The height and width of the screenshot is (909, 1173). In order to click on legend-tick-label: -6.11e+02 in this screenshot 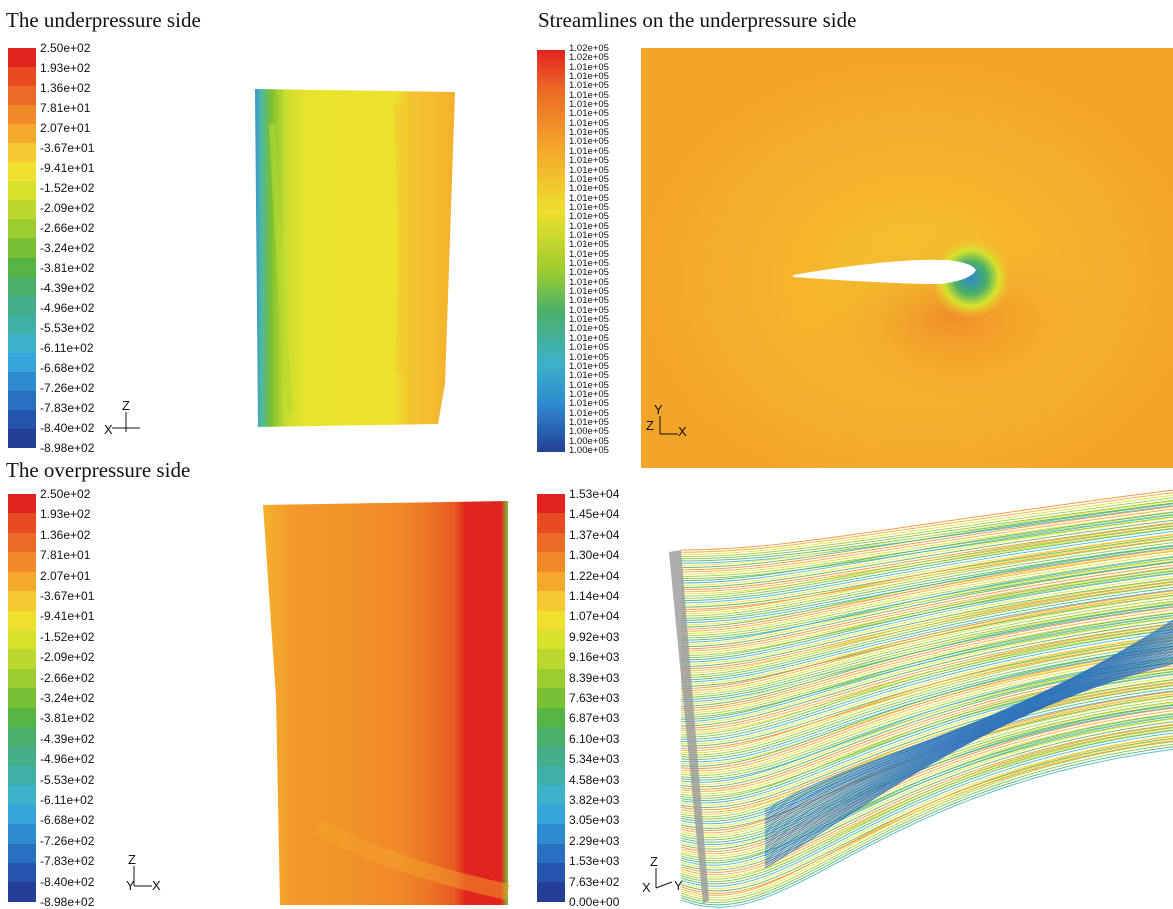, I will do `click(67, 800)`.